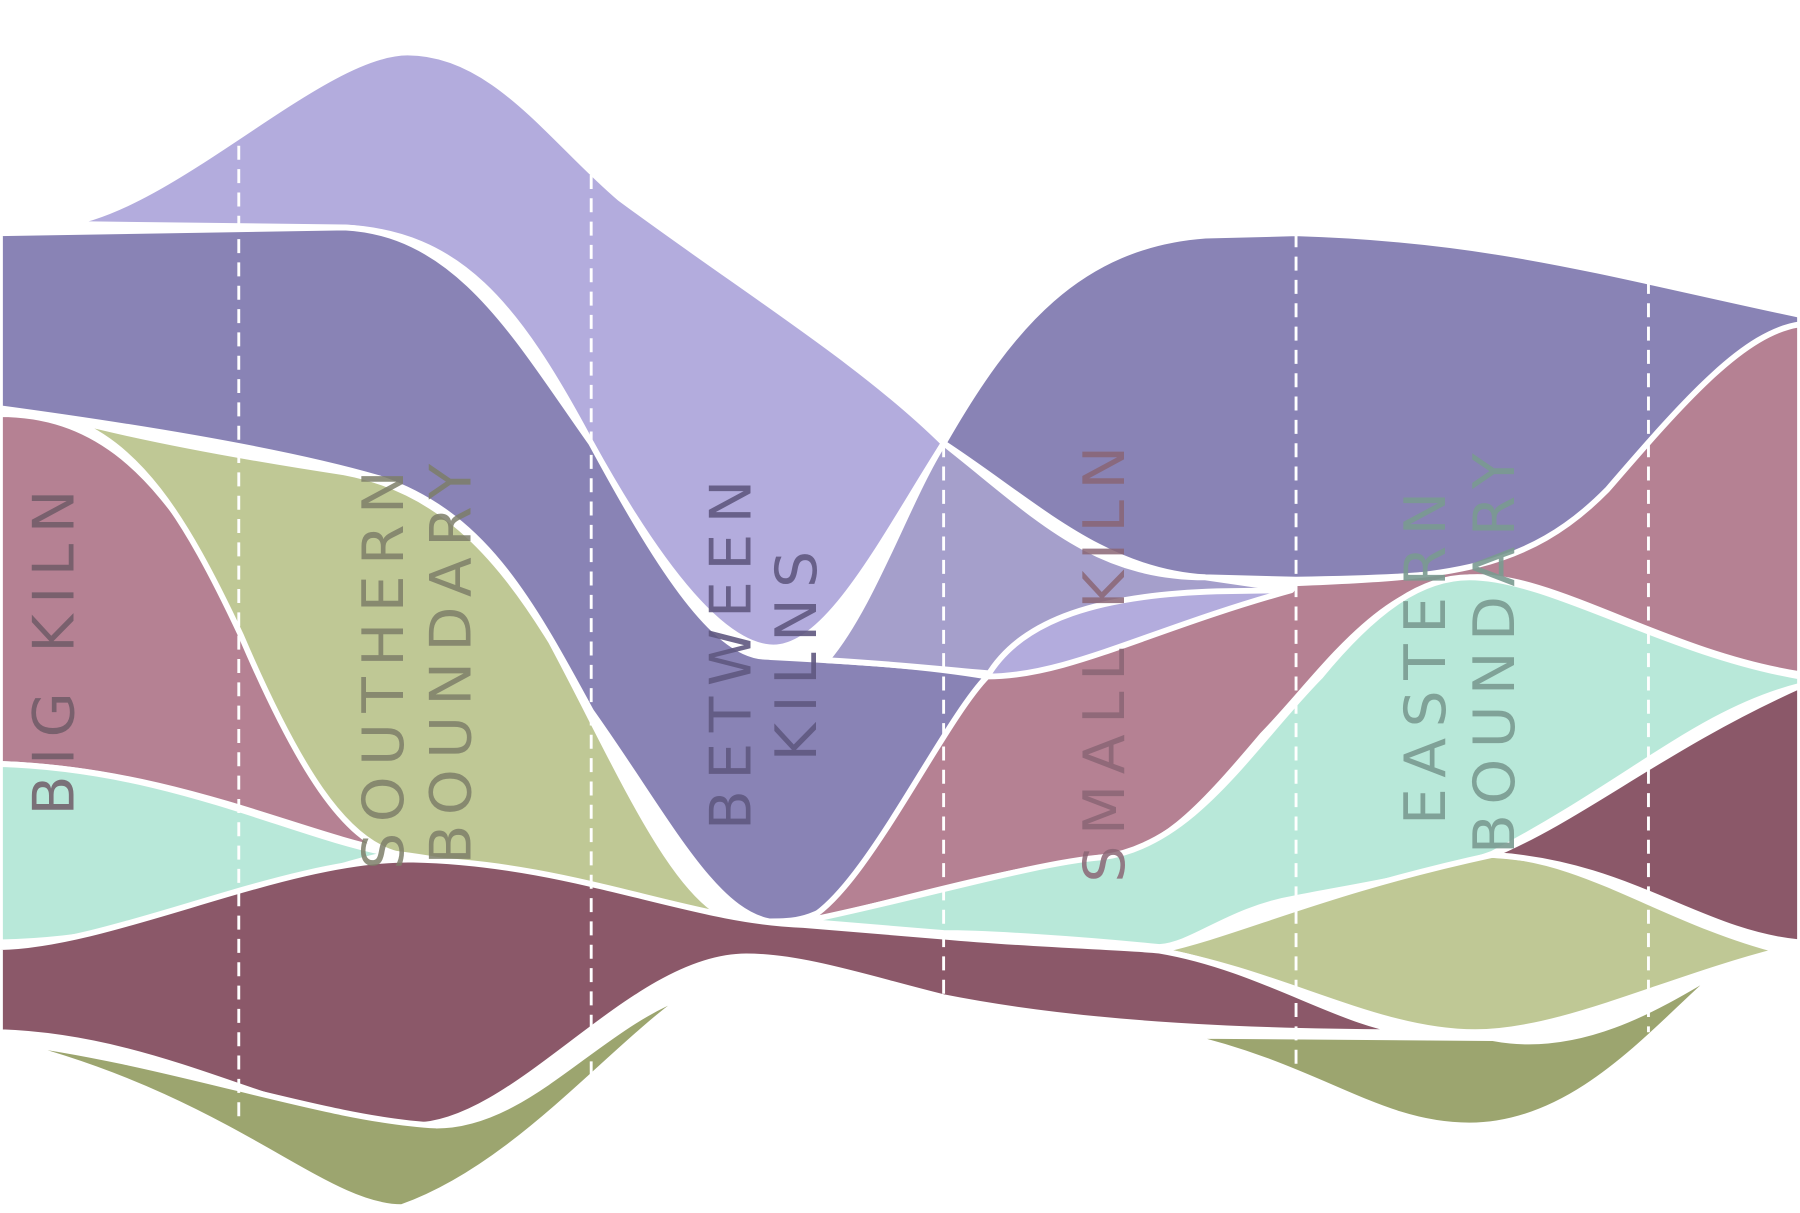 The width and height of the screenshot is (1800, 1213). Describe the element at coordinates (1425, 653) in the screenshot. I see `area-label: EASTERN` at that location.